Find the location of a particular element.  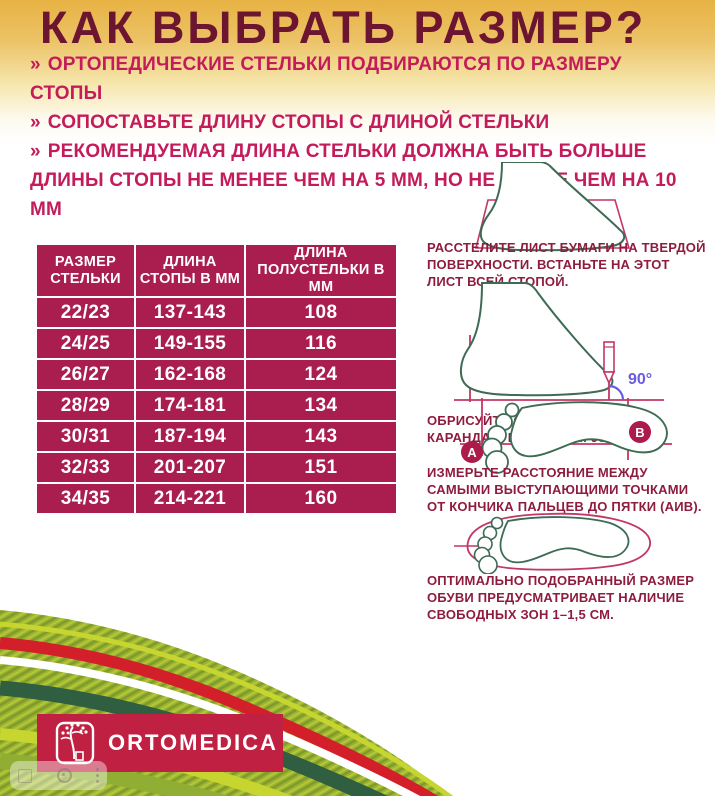

trace-foot-pencil-illustration: 90° is located at coordinates (559, 342).